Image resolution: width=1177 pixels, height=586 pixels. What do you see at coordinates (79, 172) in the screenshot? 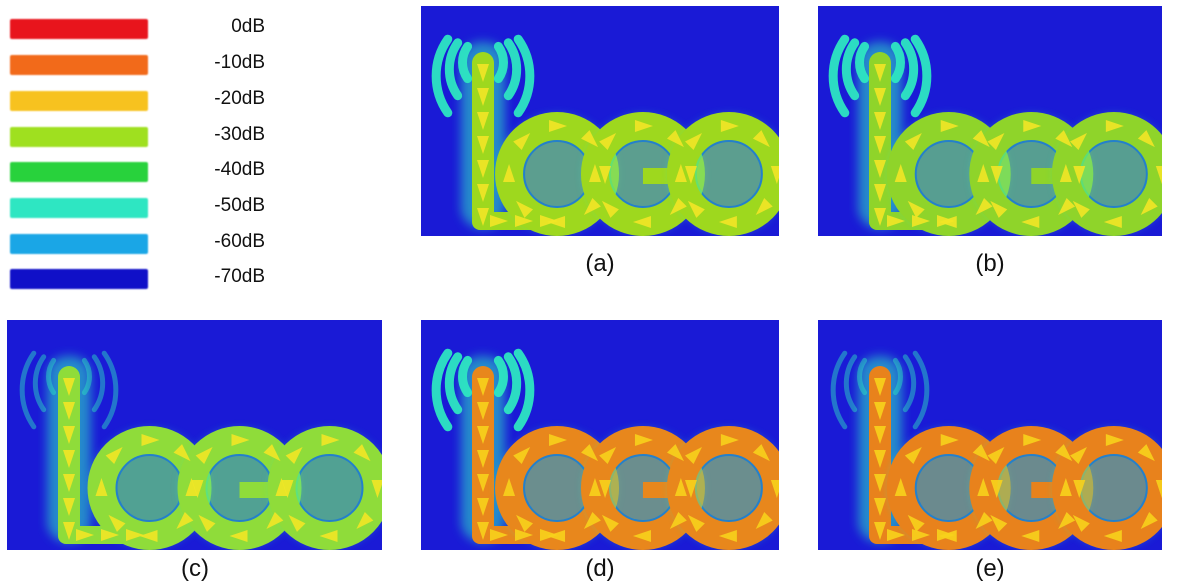
I see `legend-swatch-40db` at bounding box center [79, 172].